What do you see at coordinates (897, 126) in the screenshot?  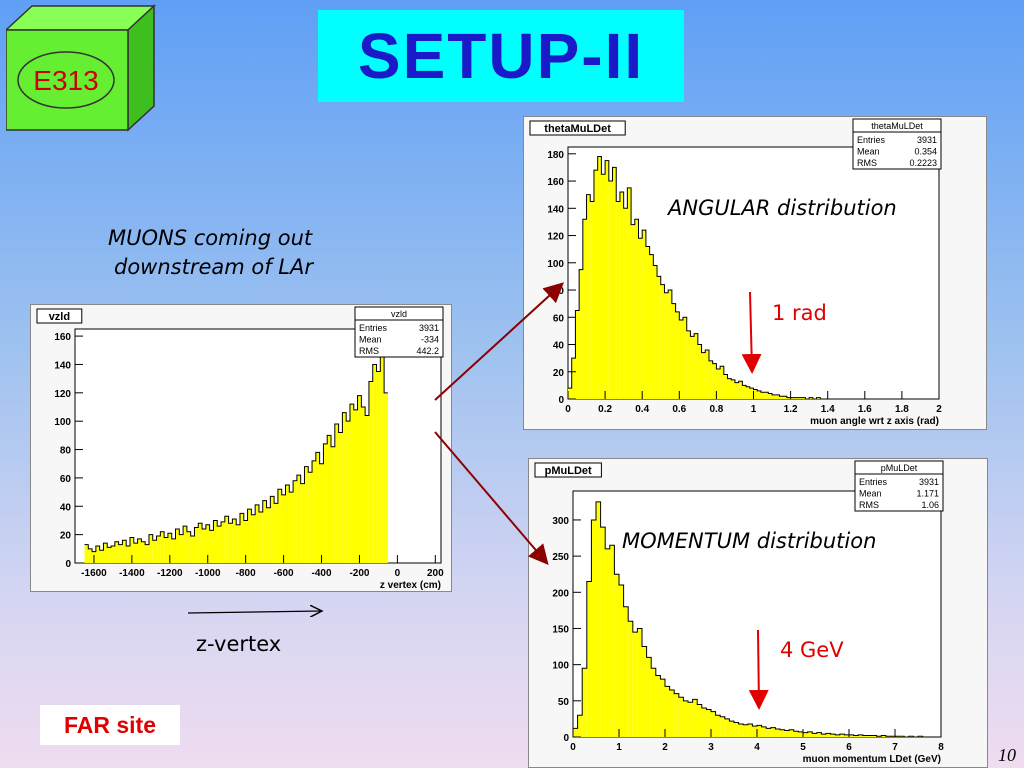 I see `stats-name: thetaMuLDet` at bounding box center [897, 126].